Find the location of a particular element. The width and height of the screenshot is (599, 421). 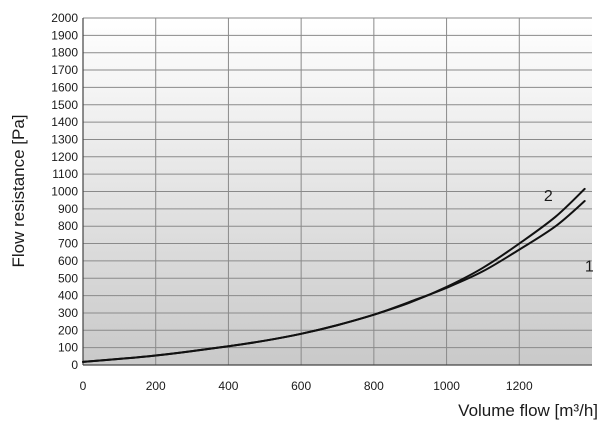

x-tick-label: 200 is located at coordinates (156, 386).